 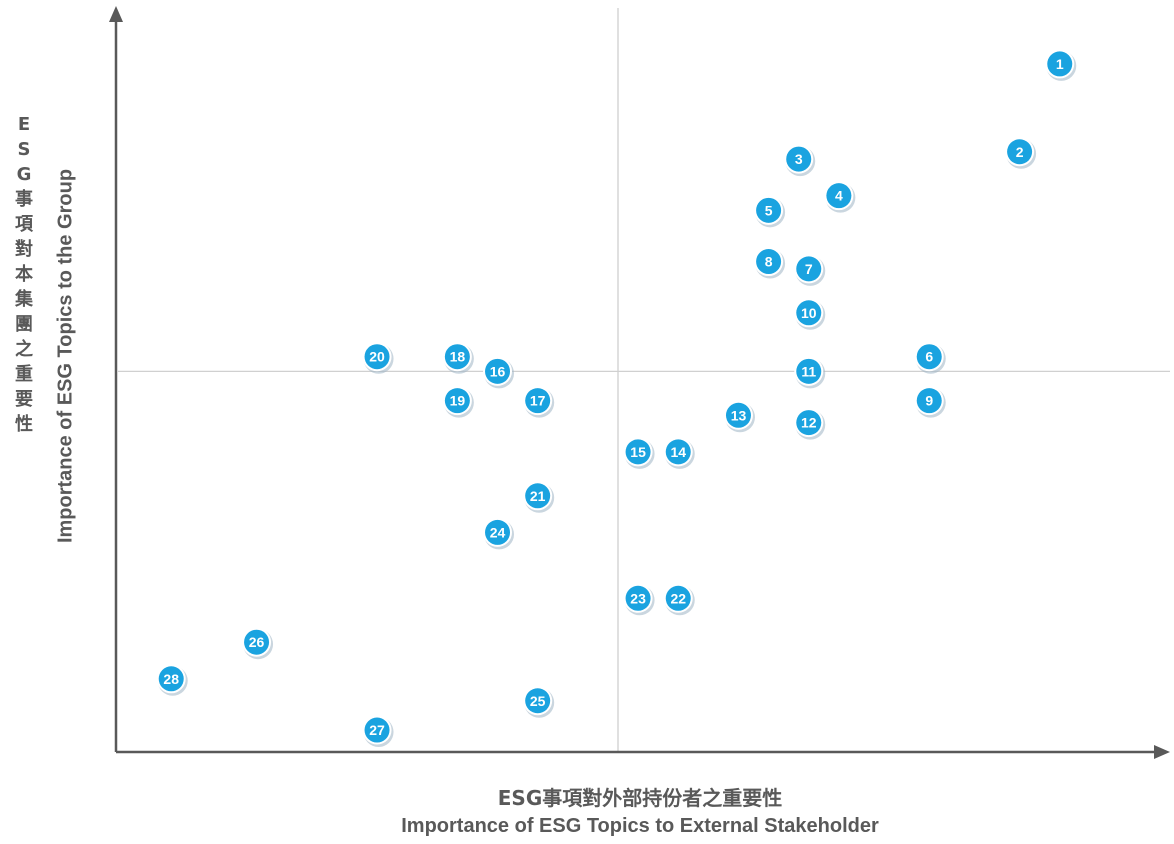 I want to click on point-label: 9, so click(x=929, y=401).